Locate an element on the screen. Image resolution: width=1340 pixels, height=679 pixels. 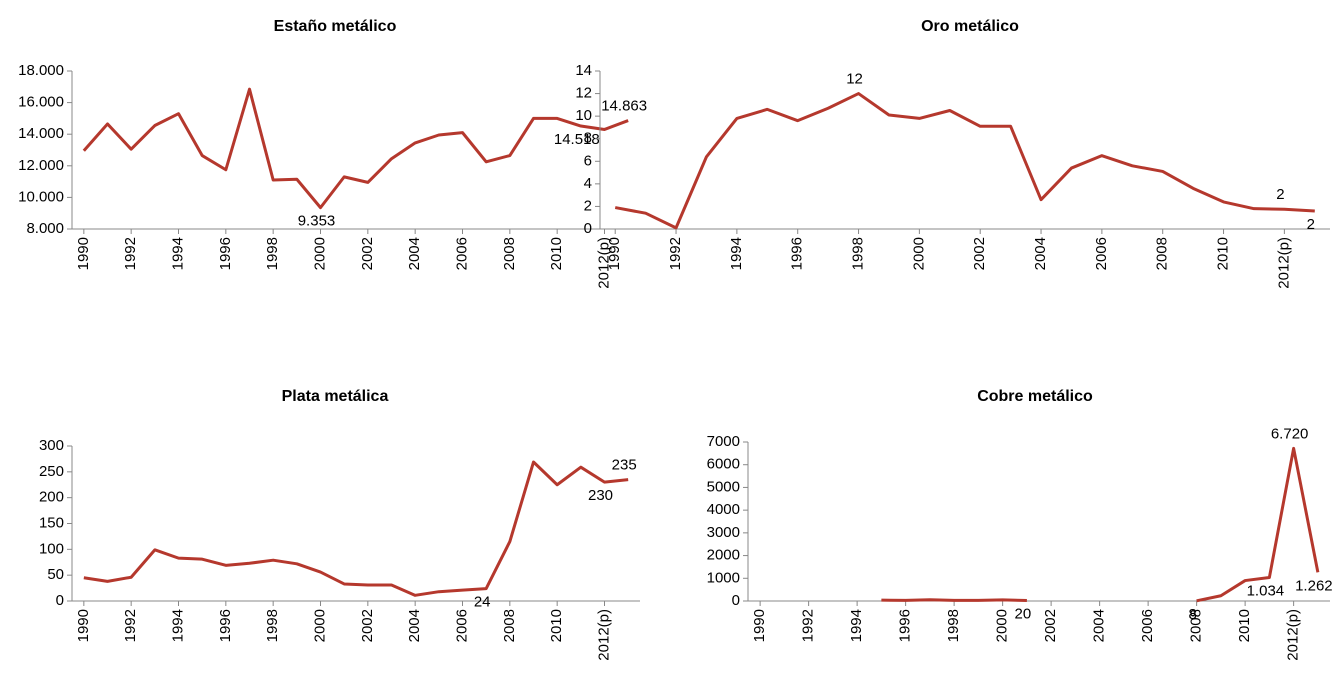
y-tick-label: 200 is located at coordinates (51, 497).